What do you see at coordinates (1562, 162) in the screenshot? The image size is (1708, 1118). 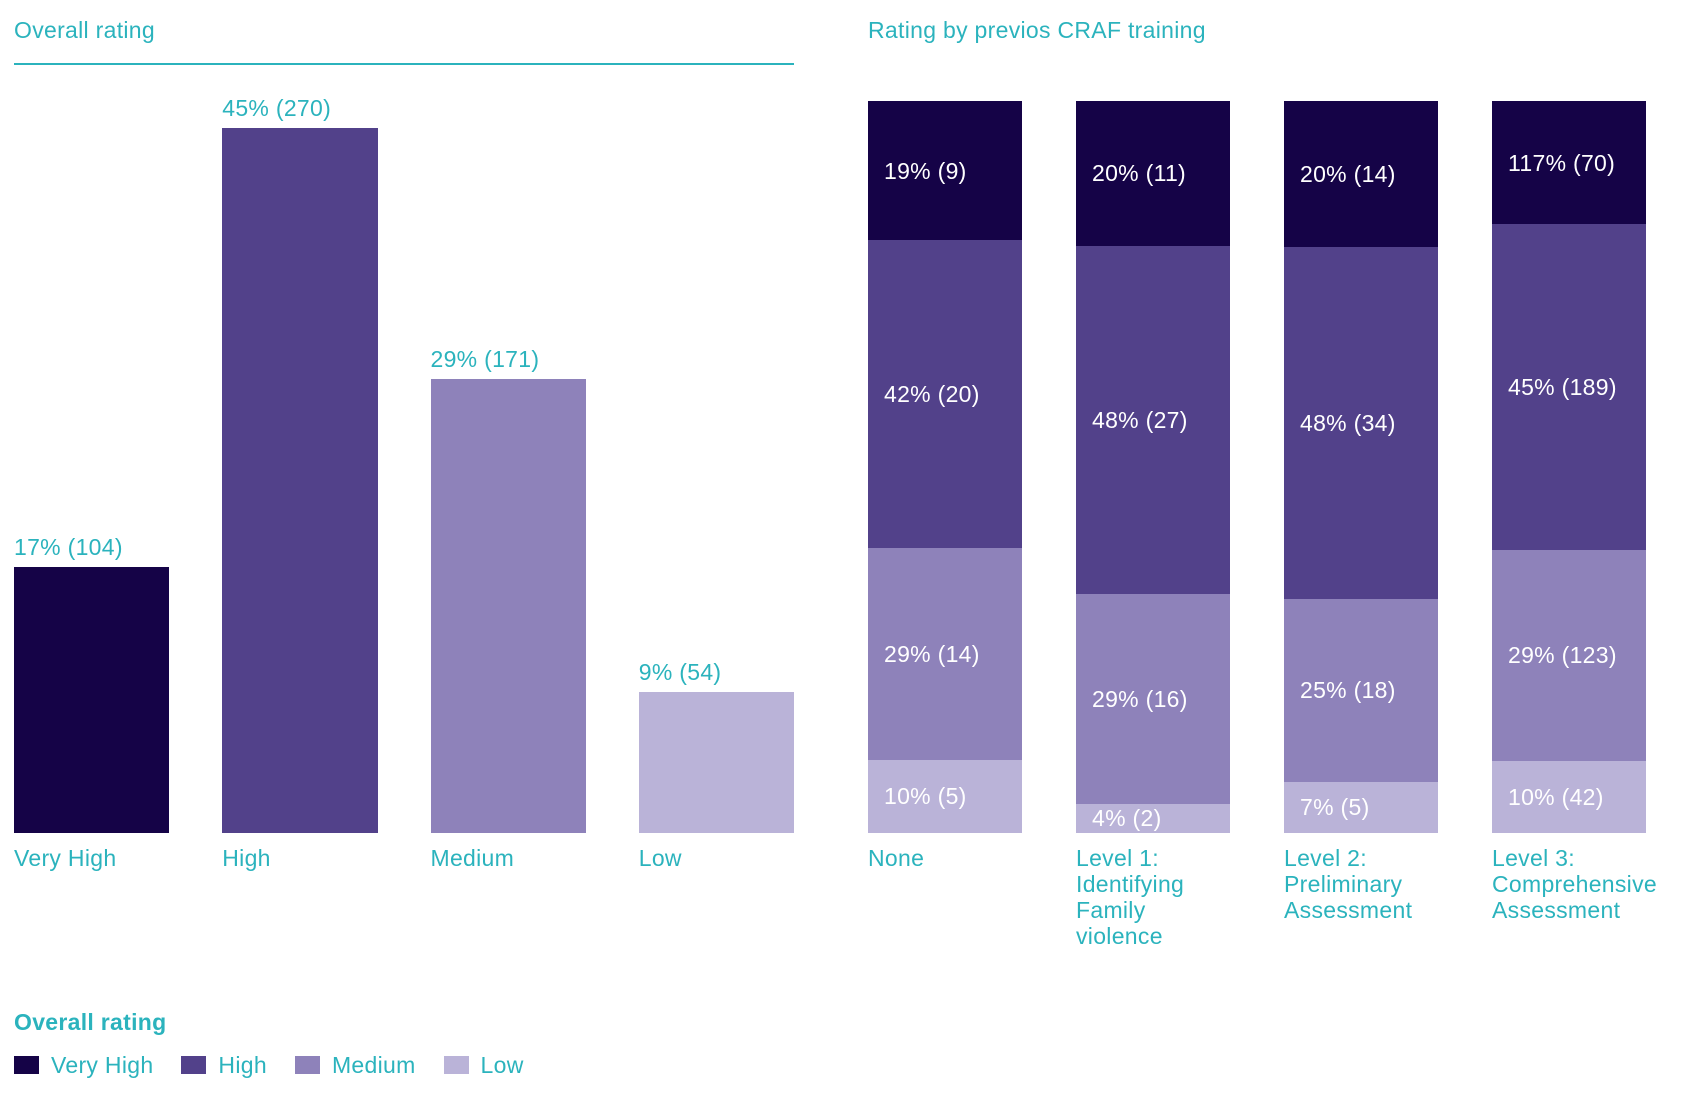 I see `stack-segment-label: 117% (70)` at bounding box center [1562, 162].